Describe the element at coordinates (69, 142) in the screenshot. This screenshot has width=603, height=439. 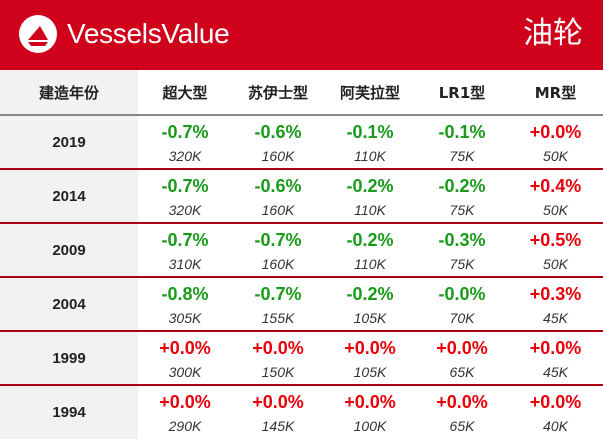
I see `build-year-cell: 2019` at that location.